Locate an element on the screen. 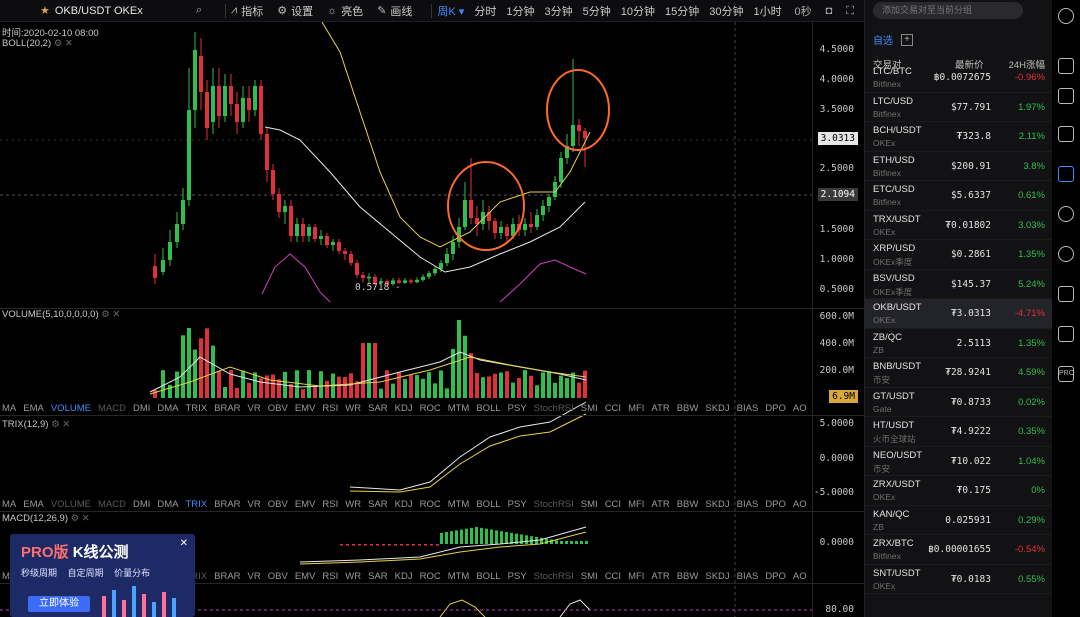 This screenshot has height=617, width=1080. watchlist-row: ZRX/USDT OKEx ₮0.175 0% is located at coordinates (959, 491).